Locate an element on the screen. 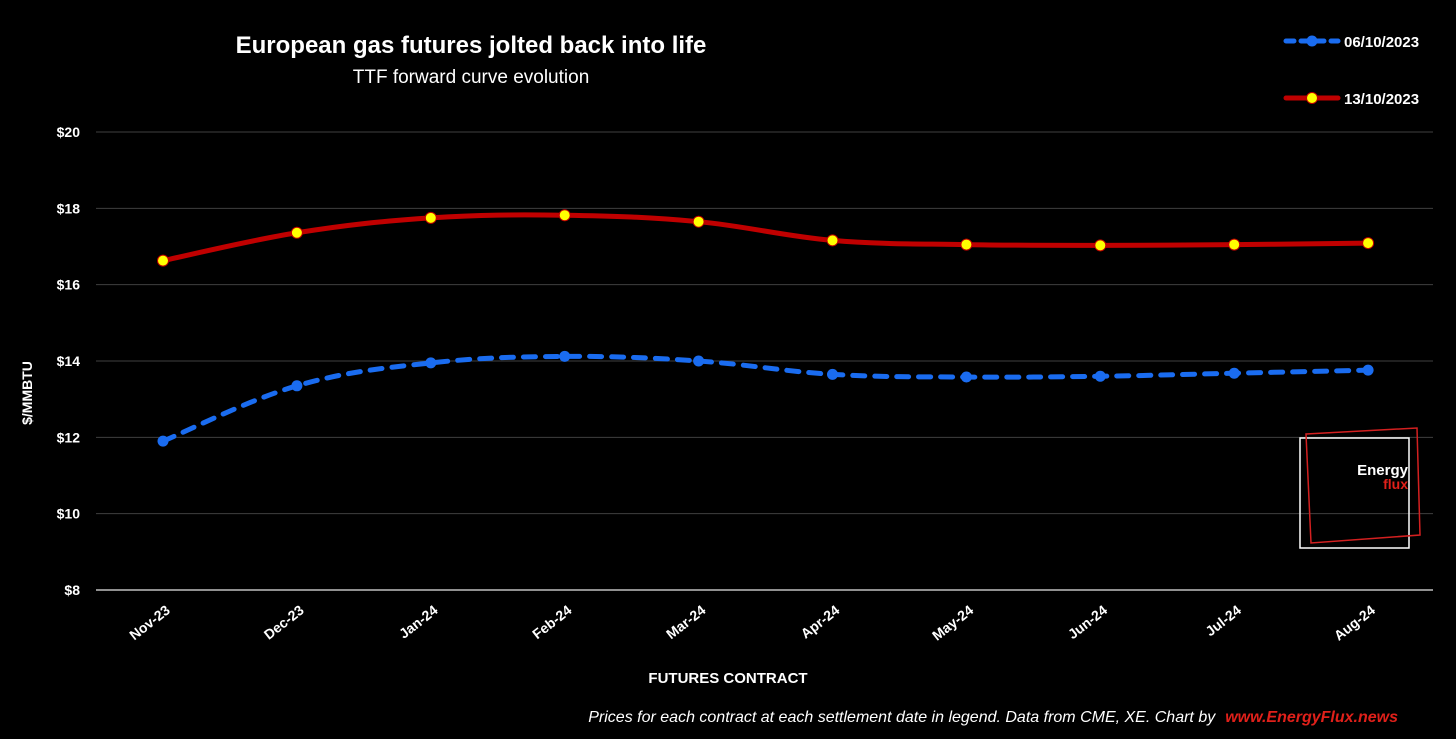  x-tick-label: Nov-23 is located at coordinates (149, 622).